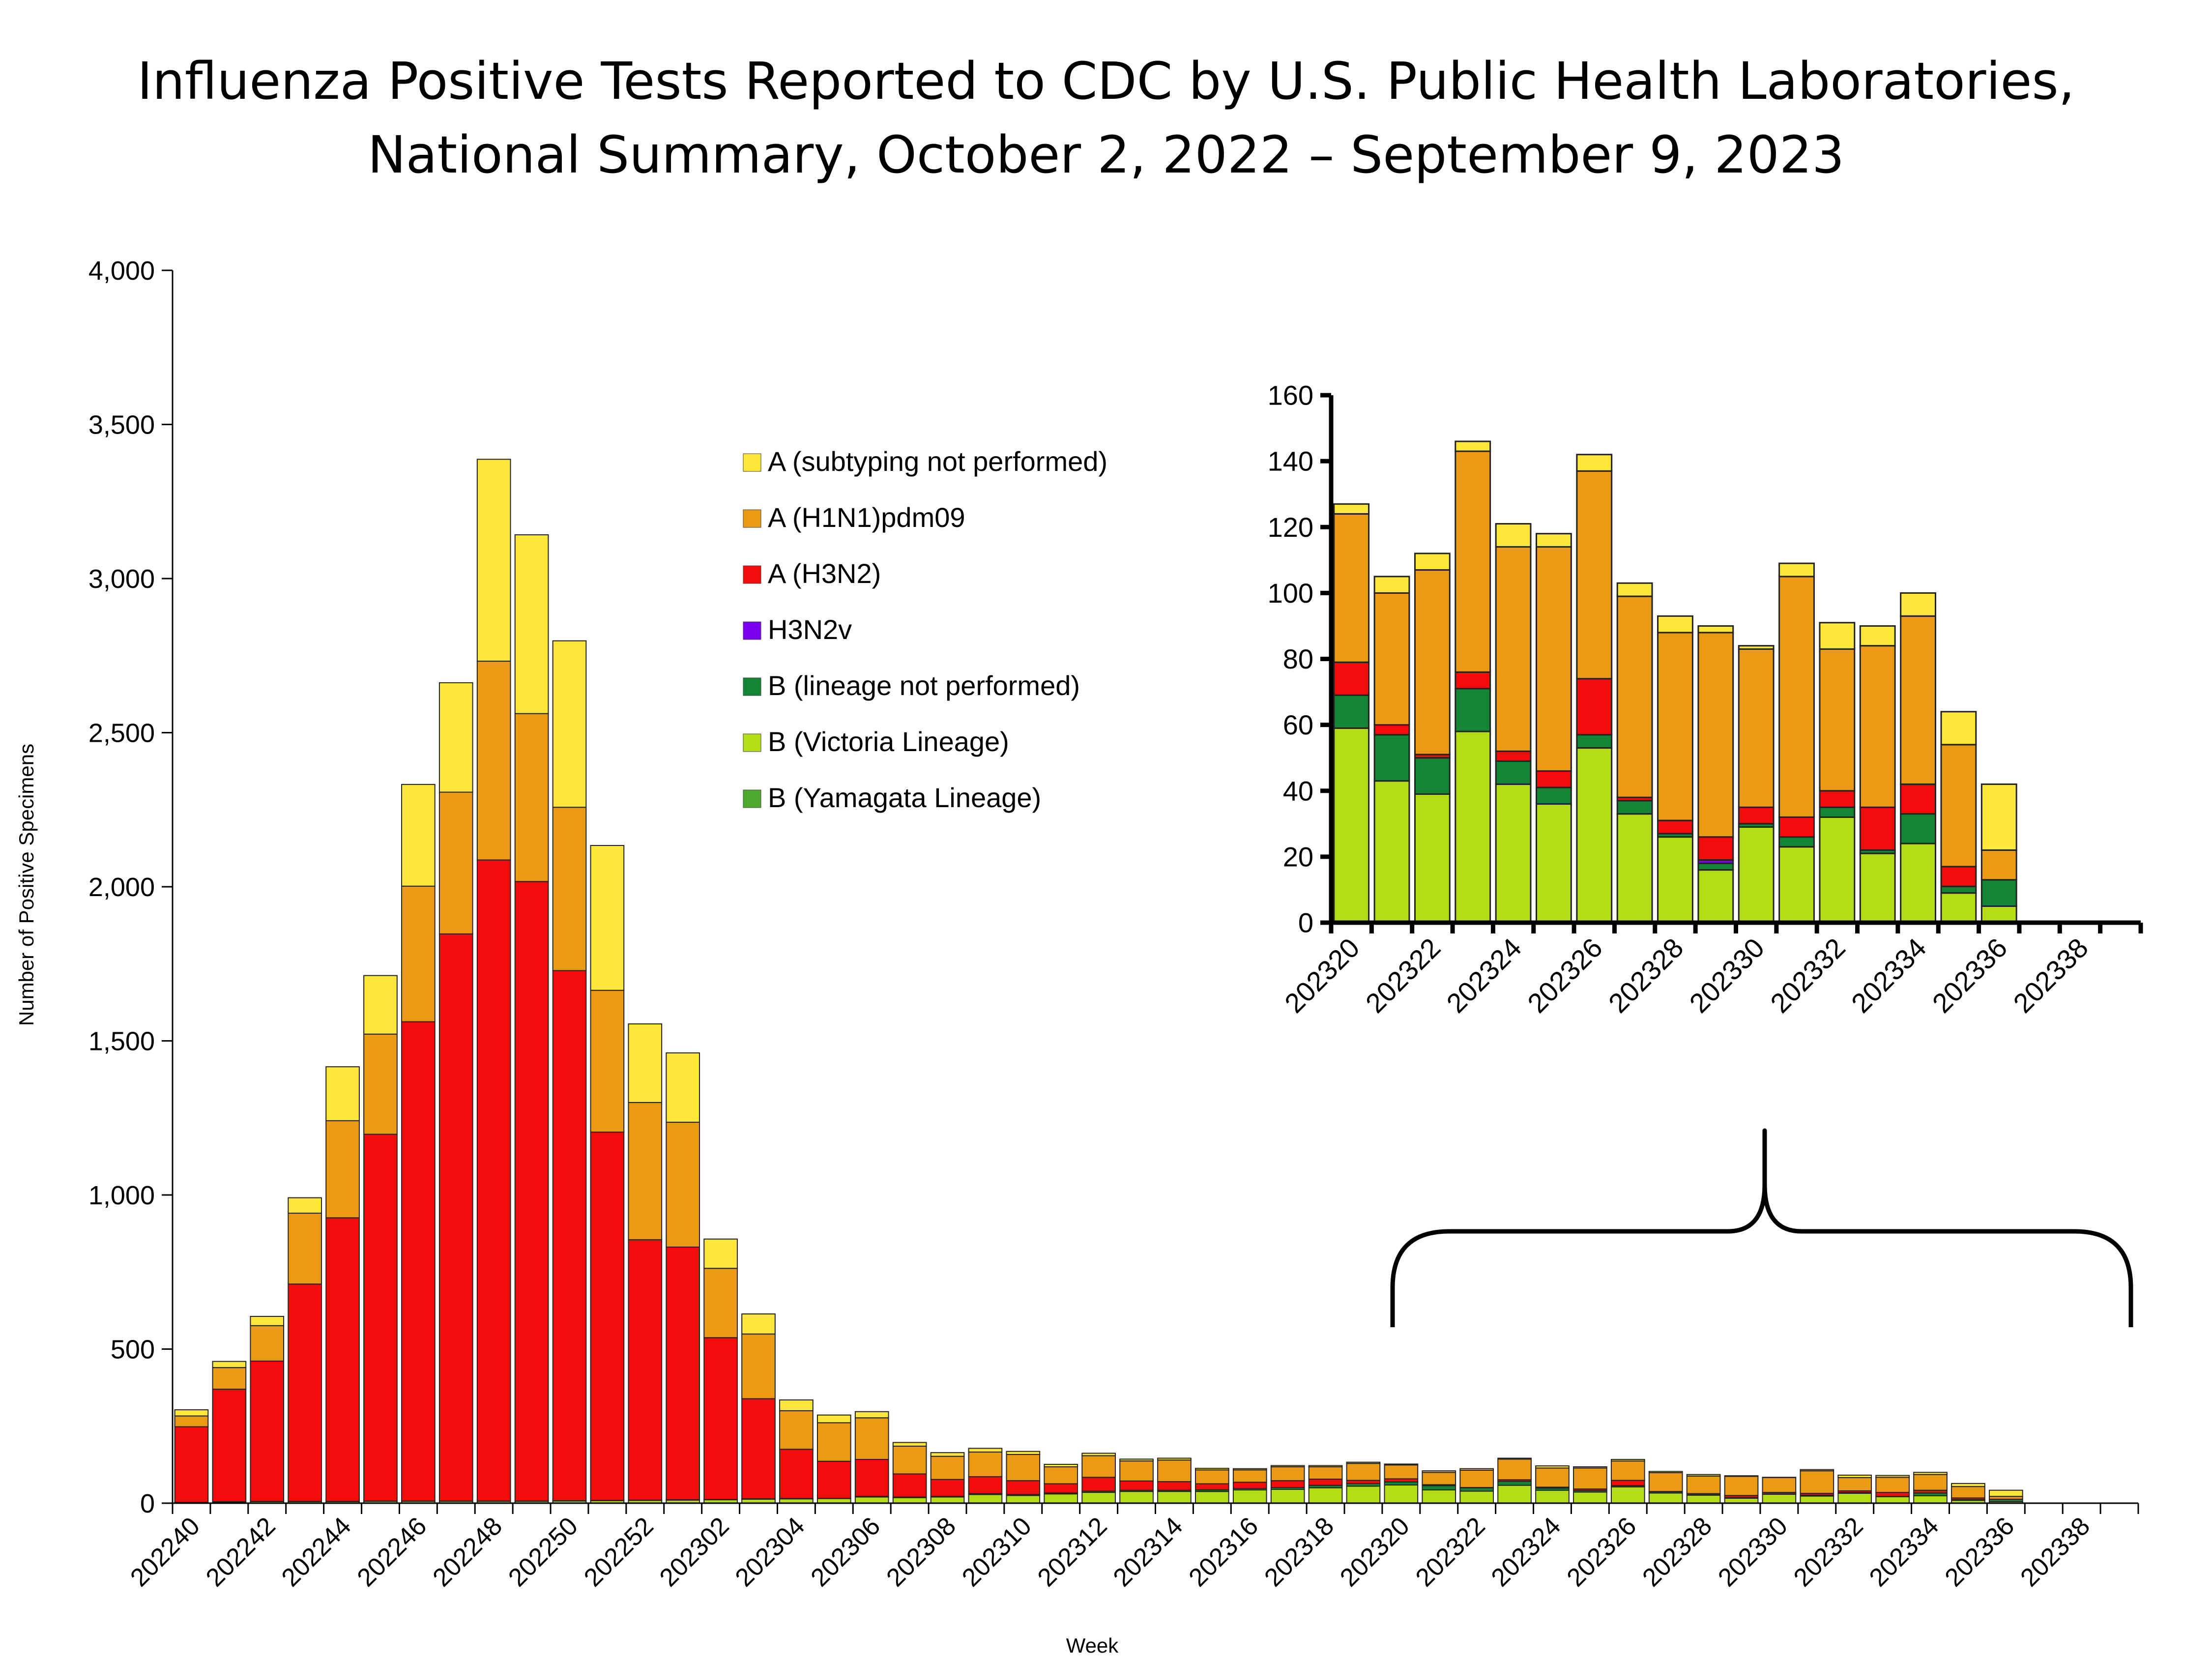 The height and width of the screenshot is (1659, 2212). I want to click on main-xtick-label-202314: 202314, so click(1148, 1552).